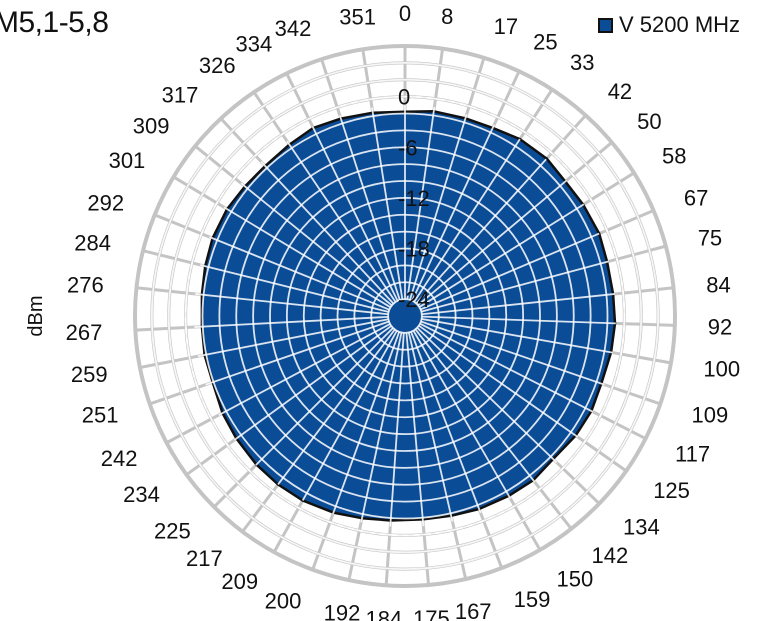 Image resolution: width=776 pixels, height=621 pixels. What do you see at coordinates (119, 458) in the screenshot?
I see `angle-label-29: 242` at bounding box center [119, 458].